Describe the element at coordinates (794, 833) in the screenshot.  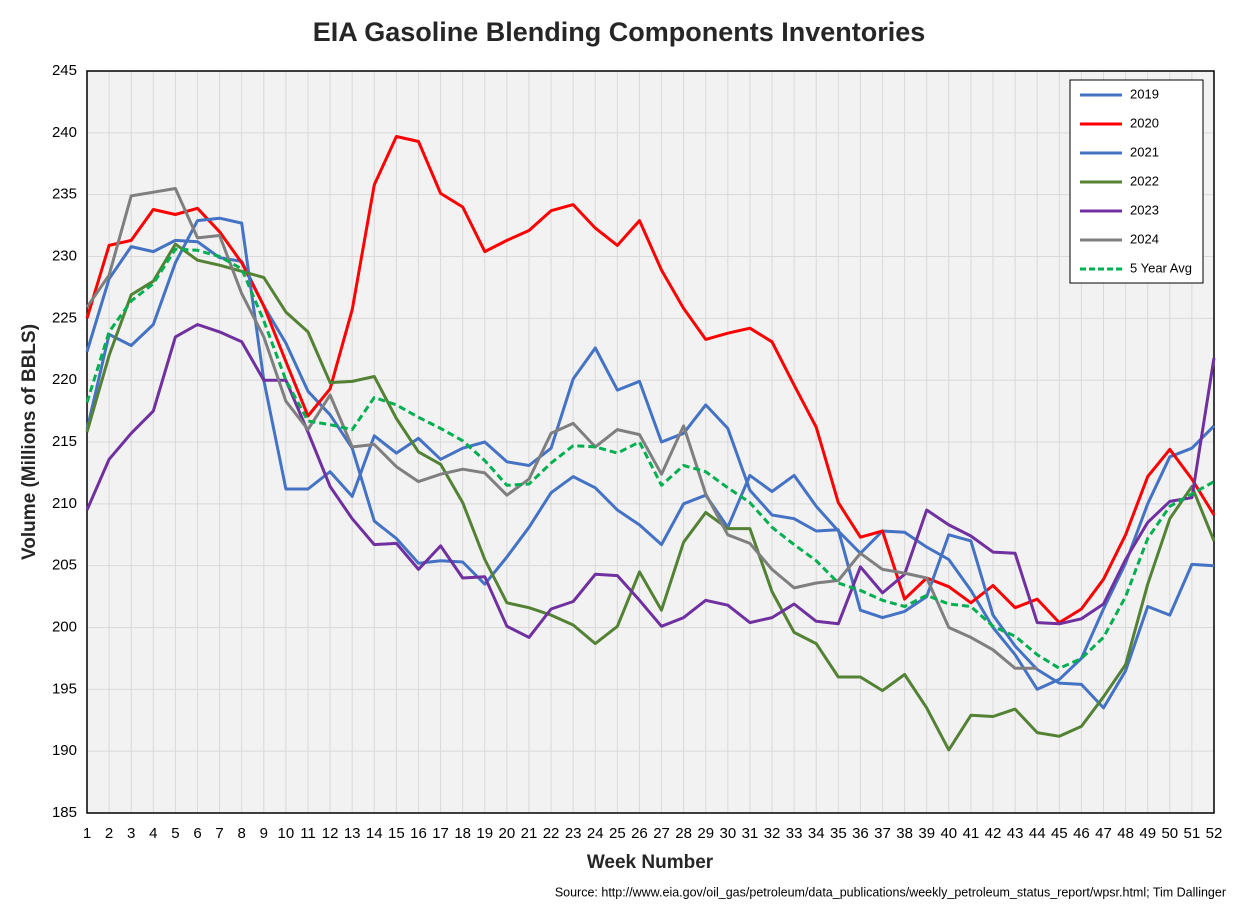
I see `x-tick-label: 33` at that location.